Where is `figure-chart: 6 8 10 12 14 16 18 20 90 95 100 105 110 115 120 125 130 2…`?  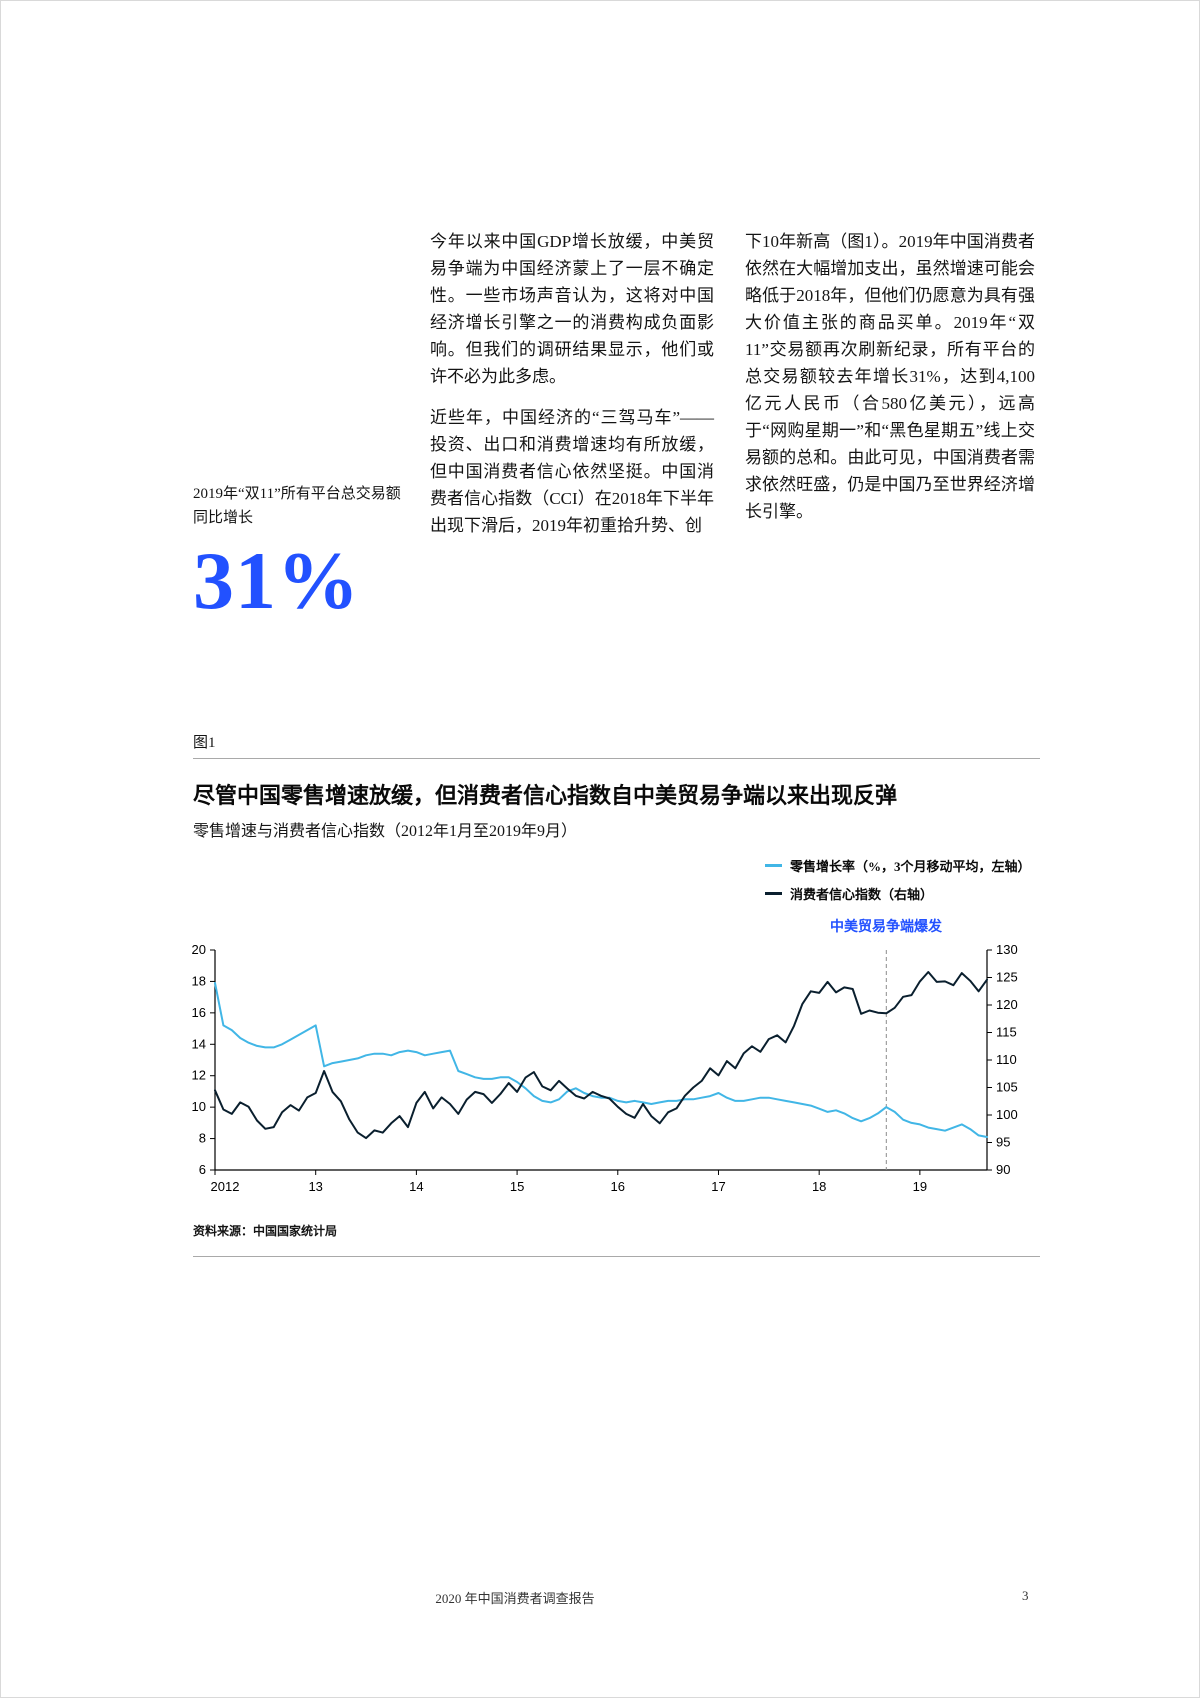 figure-chart: 6 8 10 12 14 16 18 20 90 95 100 105 110 115 120 125 130 2… is located at coordinates (605, 1068).